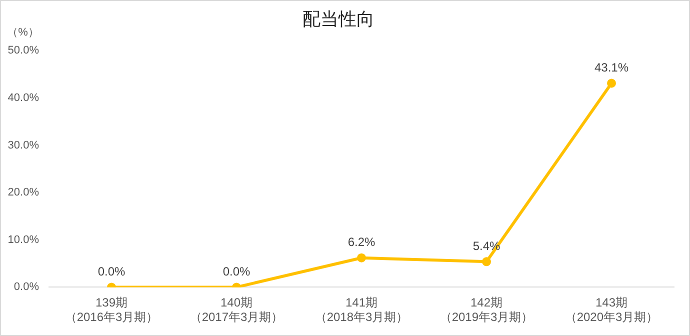 Image resolution: width=690 pixels, height=336 pixels. What do you see at coordinates (24, 240) in the screenshot?
I see `y-tick-label: 10.0%` at bounding box center [24, 240].